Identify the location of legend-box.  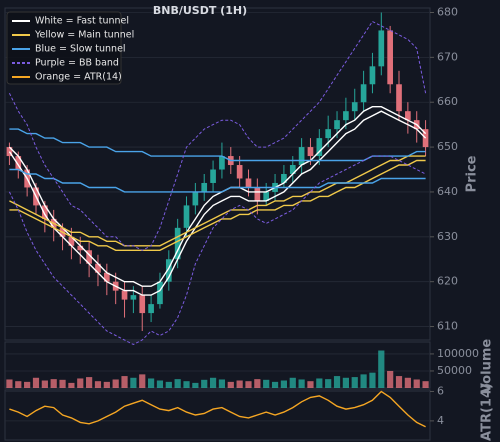
(64, 48).